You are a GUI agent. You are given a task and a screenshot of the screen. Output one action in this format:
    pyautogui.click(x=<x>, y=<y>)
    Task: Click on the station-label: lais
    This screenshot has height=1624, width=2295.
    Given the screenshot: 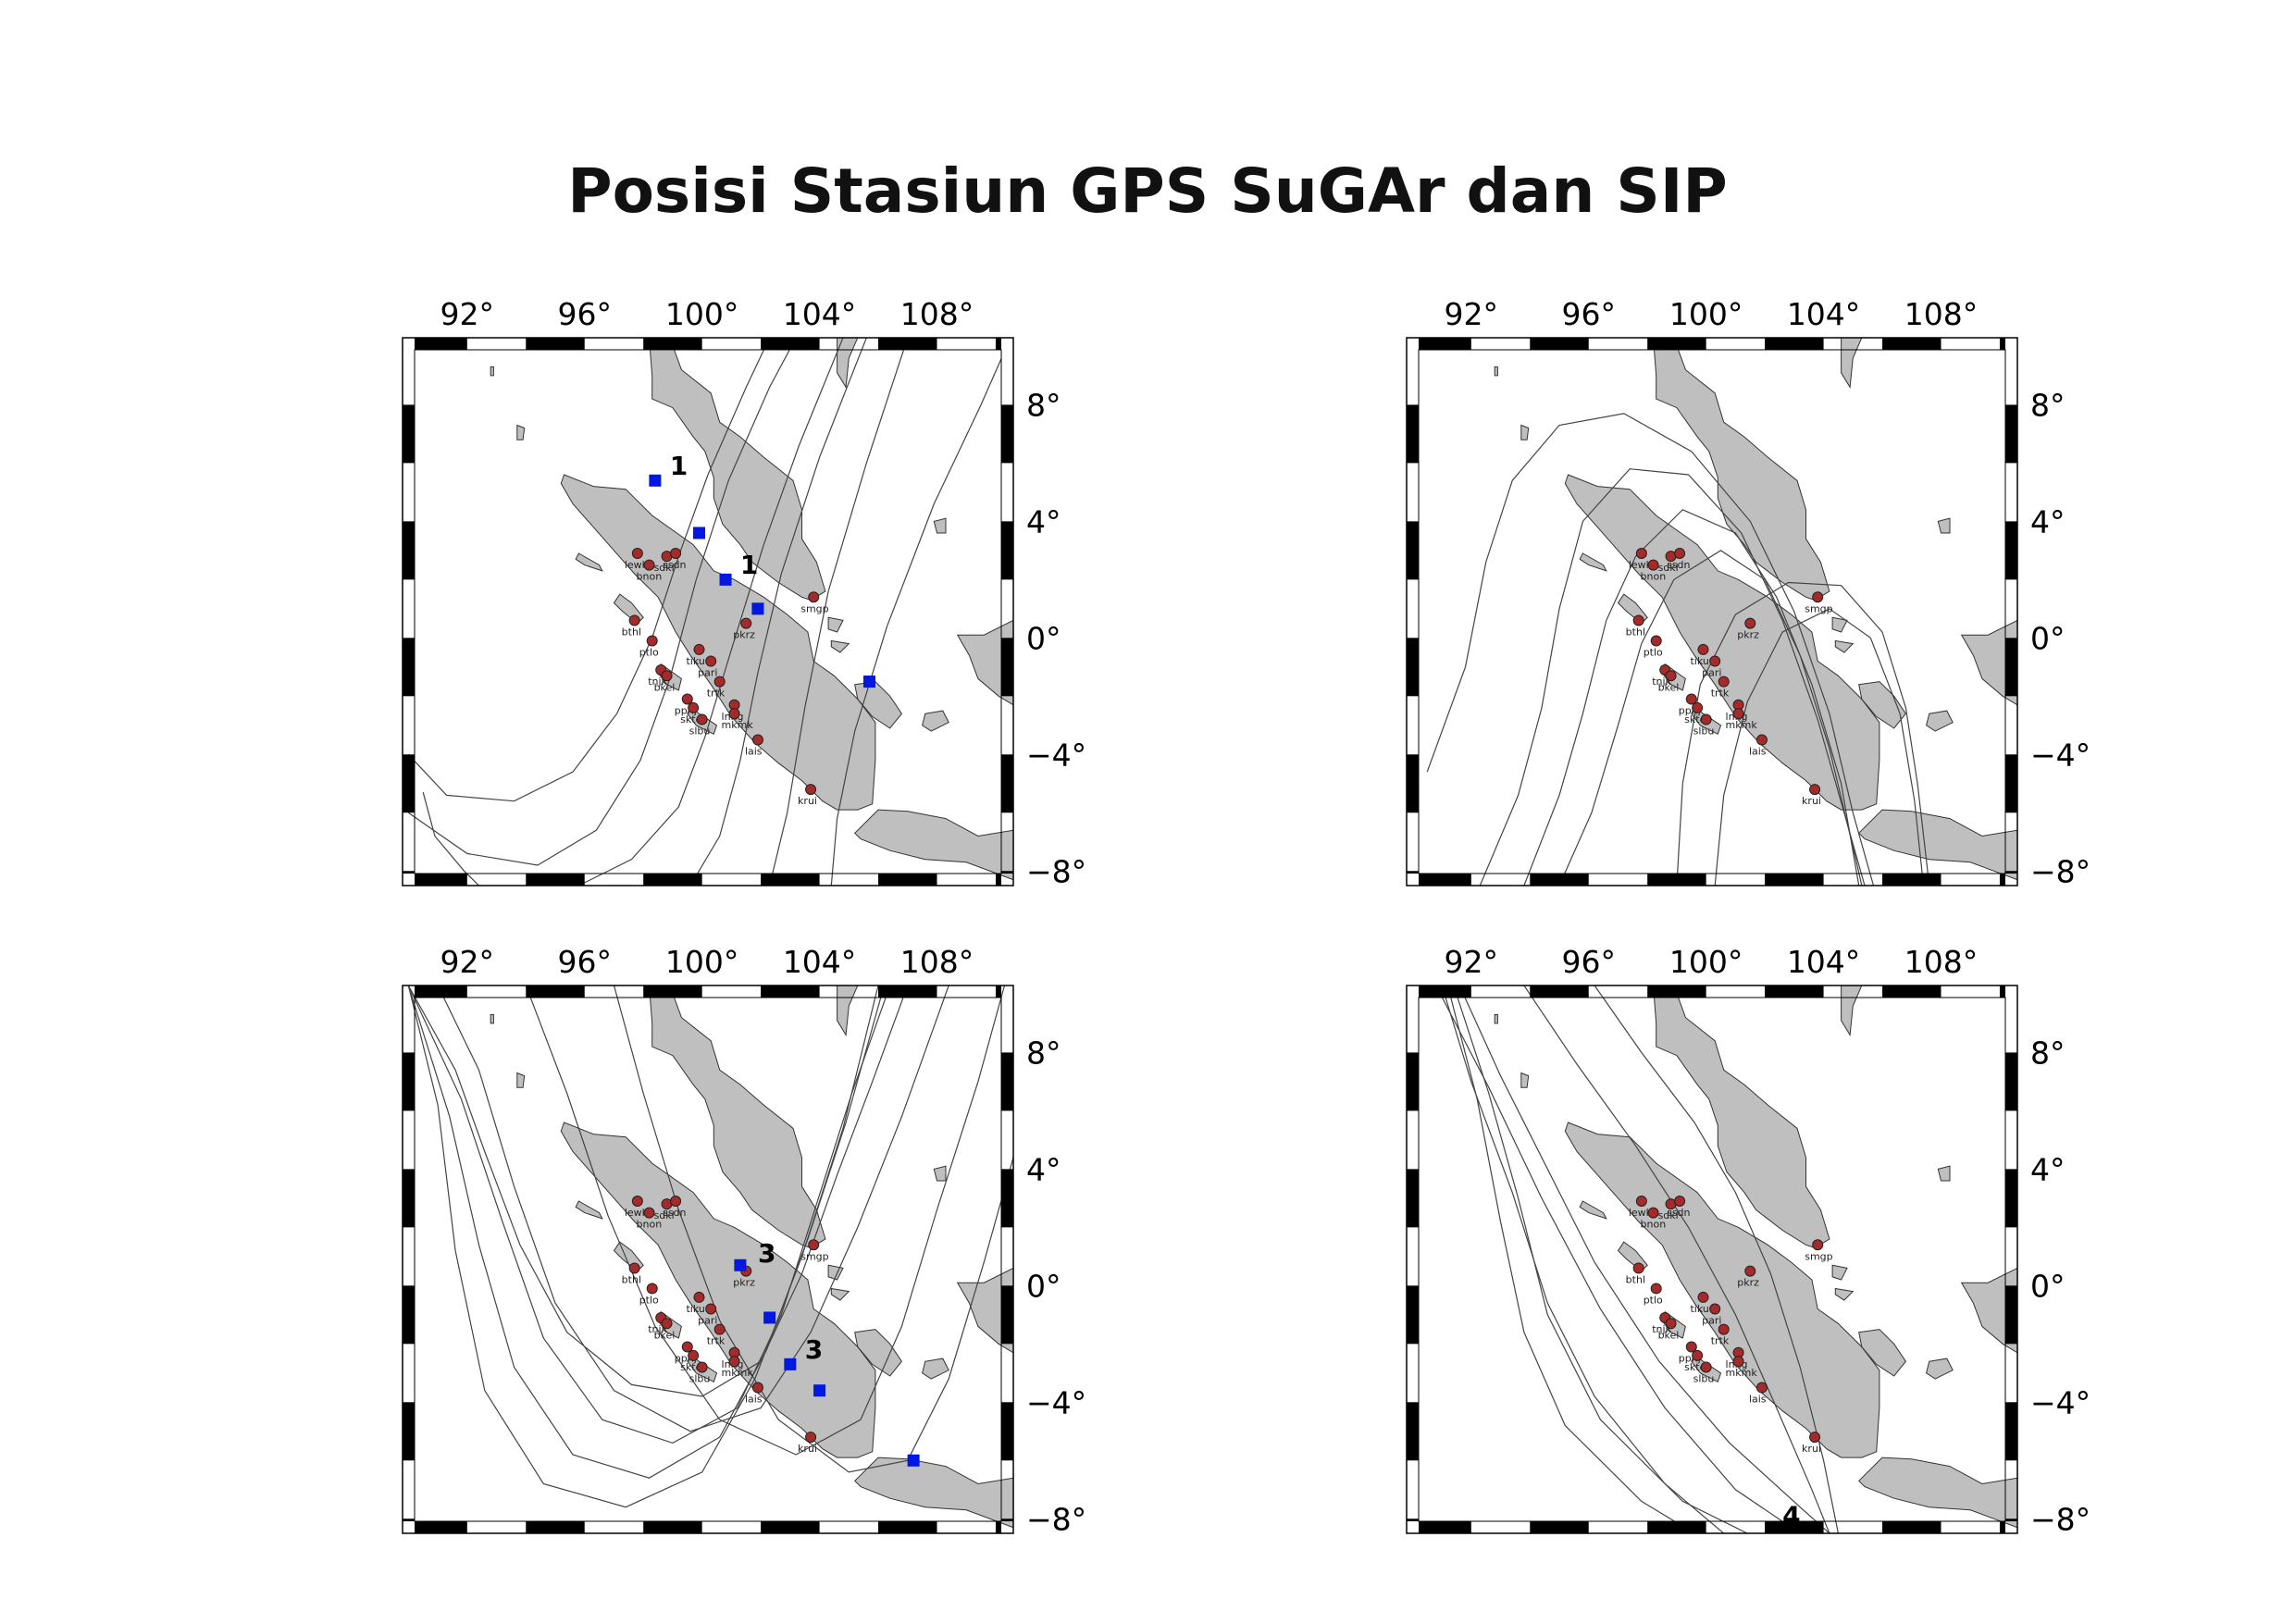 What is the action you would take?
    pyautogui.click(x=1758, y=1400)
    